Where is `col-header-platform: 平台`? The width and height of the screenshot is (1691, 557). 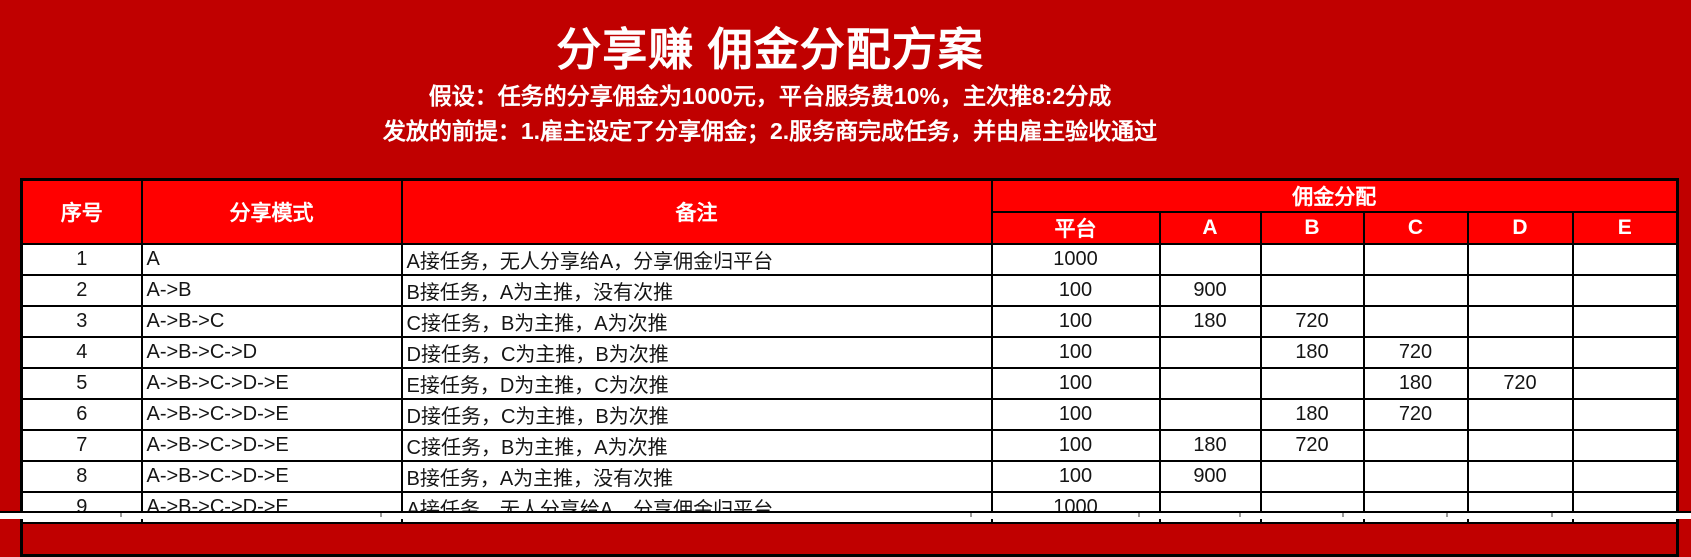
col-header-platform: 平台 is located at coordinates (1075, 228).